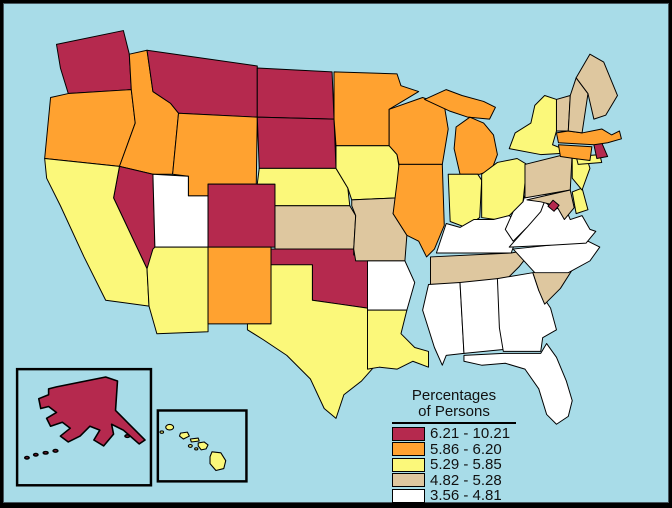 The width and height of the screenshot is (672, 508). I want to click on state-new-mexico, so click(239, 285).